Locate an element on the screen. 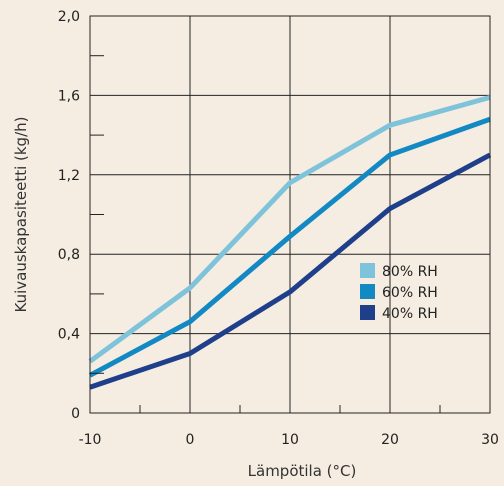  legend-label: 80% RH is located at coordinates (410, 272).